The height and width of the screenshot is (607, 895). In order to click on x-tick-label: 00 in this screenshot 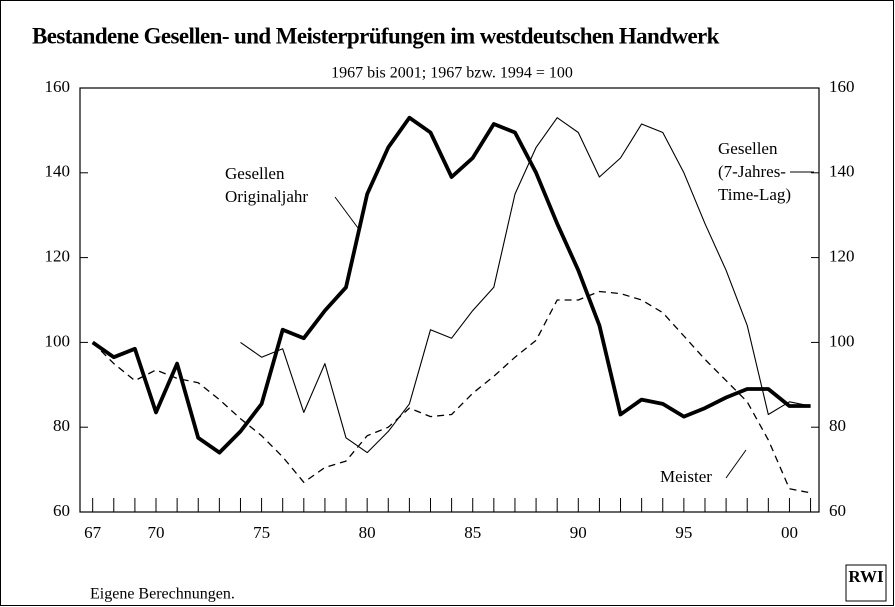, I will do `click(789, 532)`.